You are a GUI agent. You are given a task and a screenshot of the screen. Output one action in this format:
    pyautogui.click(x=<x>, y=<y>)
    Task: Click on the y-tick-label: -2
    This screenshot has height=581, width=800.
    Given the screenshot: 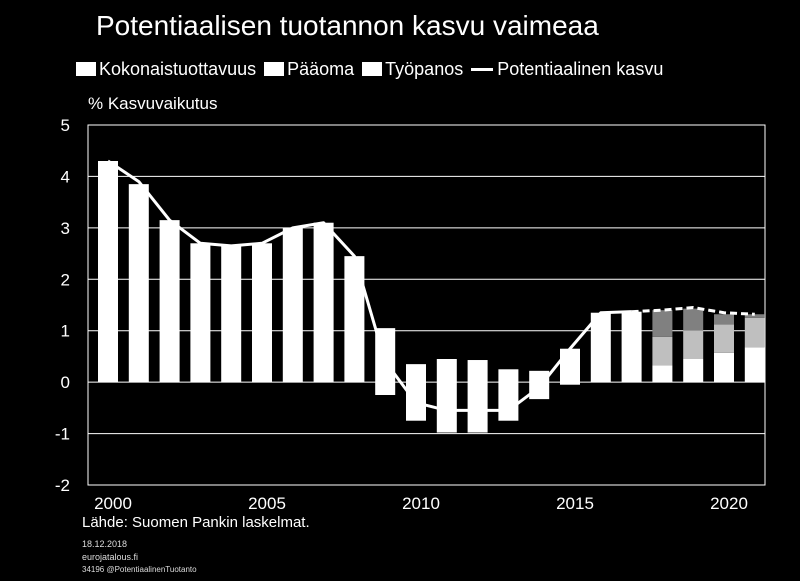 What is the action you would take?
    pyautogui.click(x=62, y=485)
    